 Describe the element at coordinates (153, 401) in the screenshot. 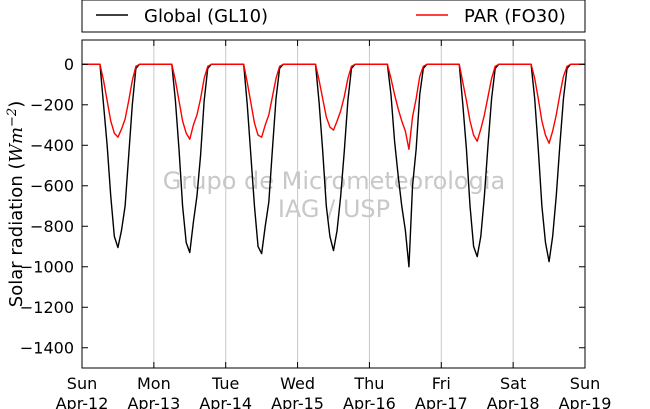

I see `x-tick-date: Apr-13` at that location.